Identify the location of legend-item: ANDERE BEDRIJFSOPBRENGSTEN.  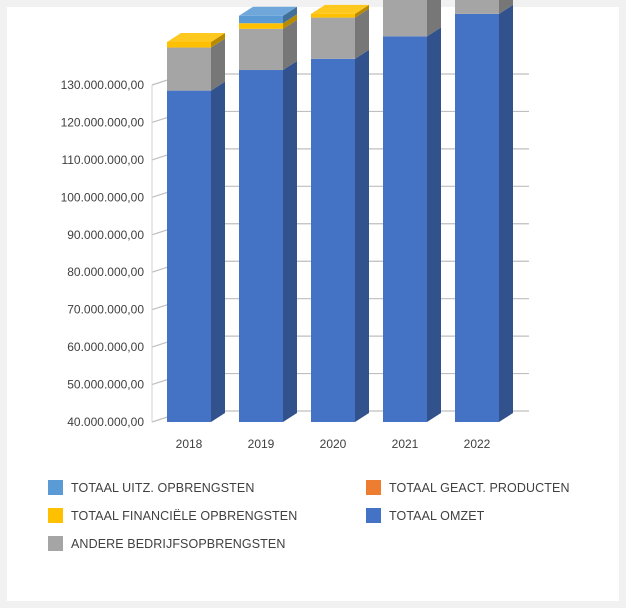
(166, 543).